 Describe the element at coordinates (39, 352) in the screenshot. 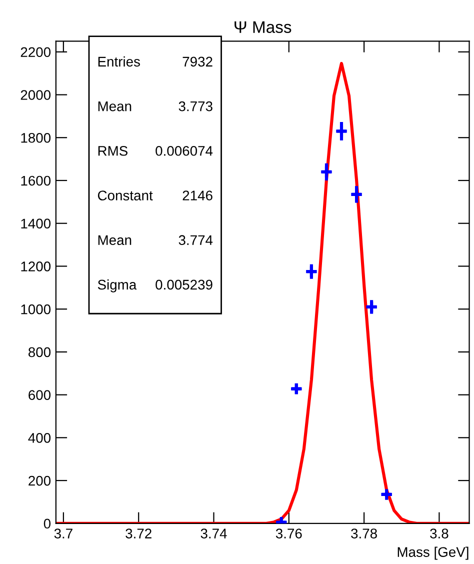

I see `y-tick-label: 800` at that location.